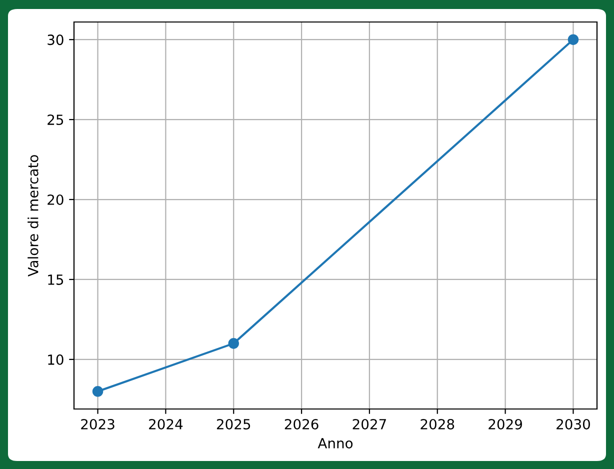  What do you see at coordinates (301, 424) in the screenshot?
I see `x-tick-label: 2026` at bounding box center [301, 424].